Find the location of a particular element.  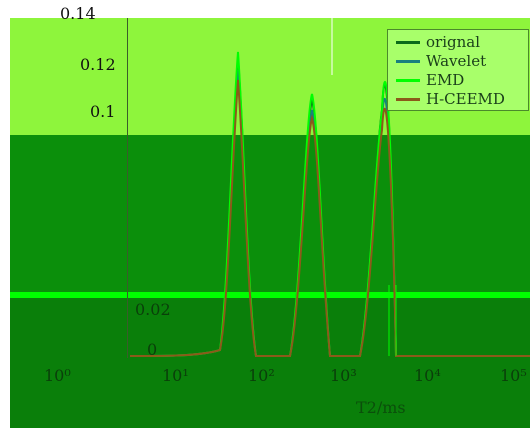

y-tick-1: 0.12 is located at coordinates (98, 64).